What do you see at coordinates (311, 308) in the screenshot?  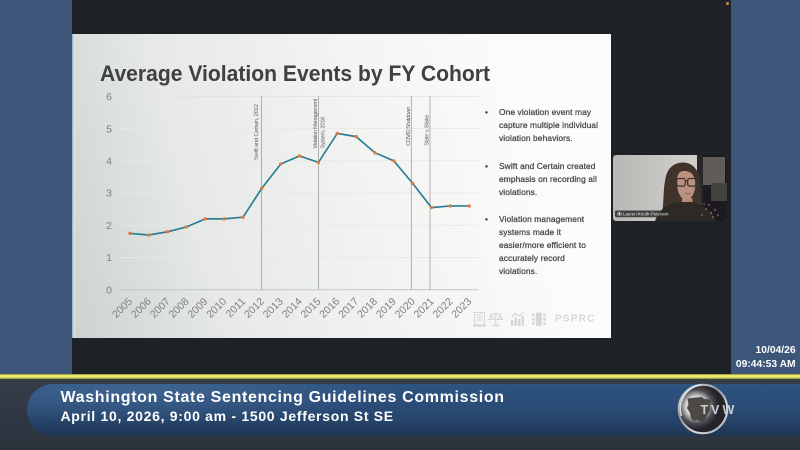 I see `svg-text: 2015` at bounding box center [311, 308].